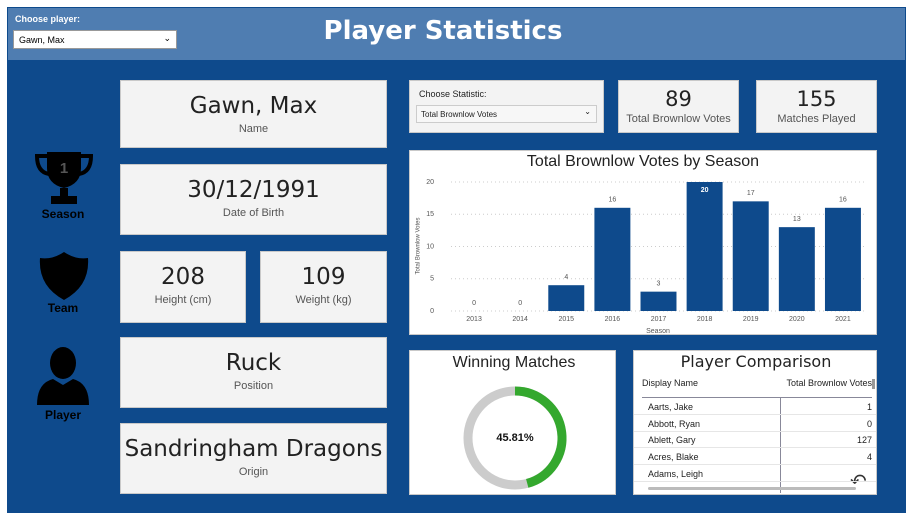 The image size is (913, 521). I want to click on x-tick-label: 2021, so click(843, 319).